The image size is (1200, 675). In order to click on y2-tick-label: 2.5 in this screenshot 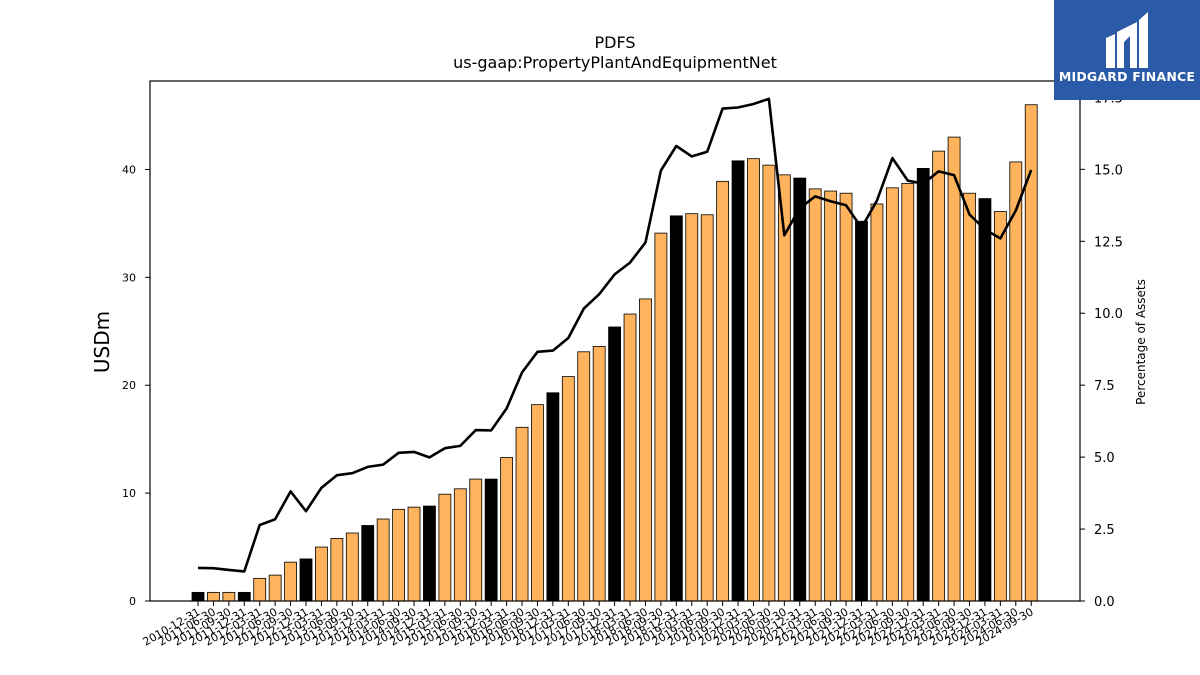, I will do `click(1104, 530)`.